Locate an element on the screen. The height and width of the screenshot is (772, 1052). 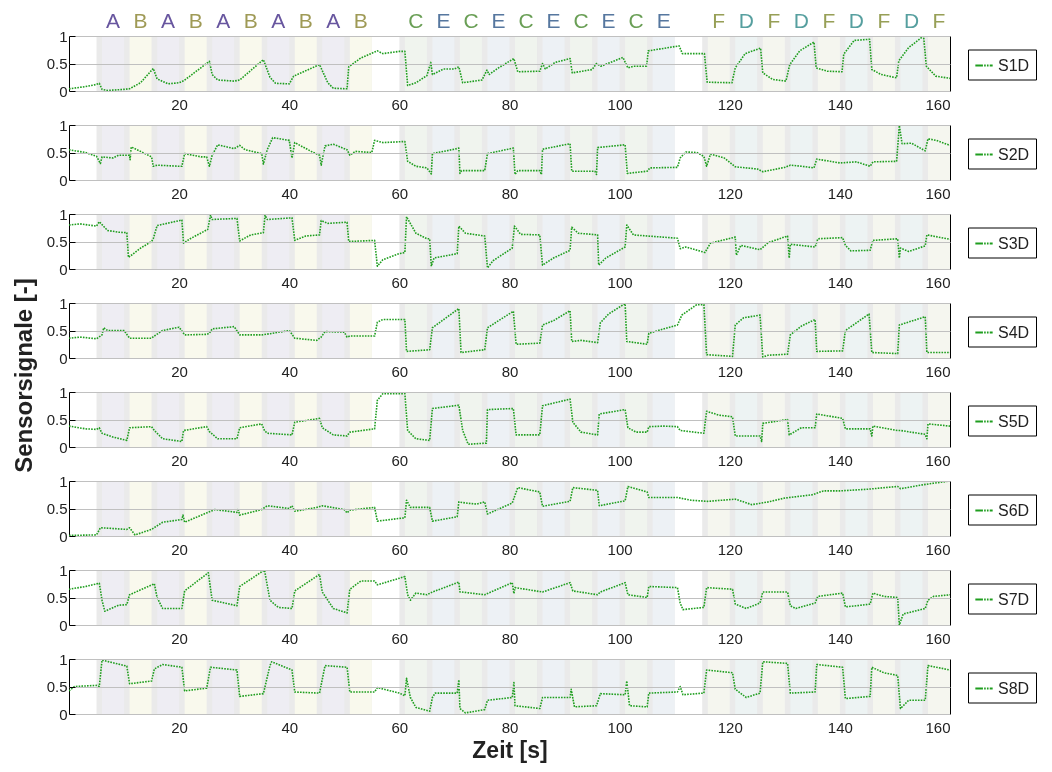
legend-label: S6D is located at coordinates (1014, 510).